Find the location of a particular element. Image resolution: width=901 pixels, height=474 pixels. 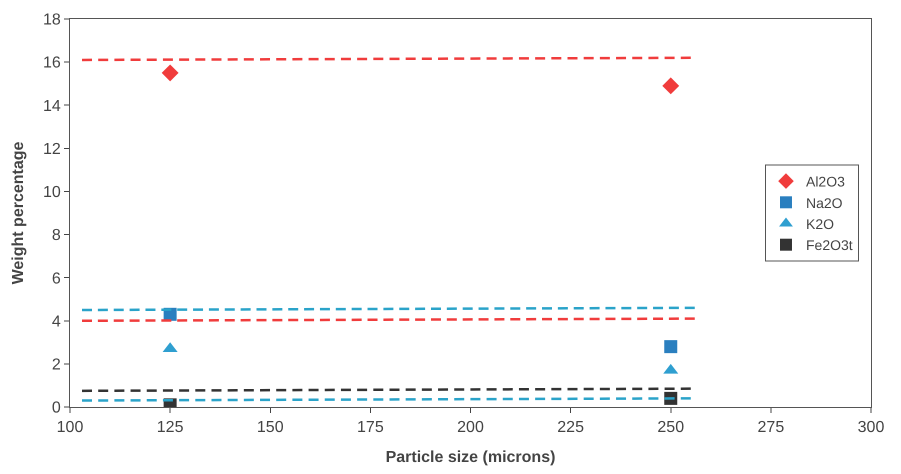

x-tick-label: 250 is located at coordinates (670, 427).